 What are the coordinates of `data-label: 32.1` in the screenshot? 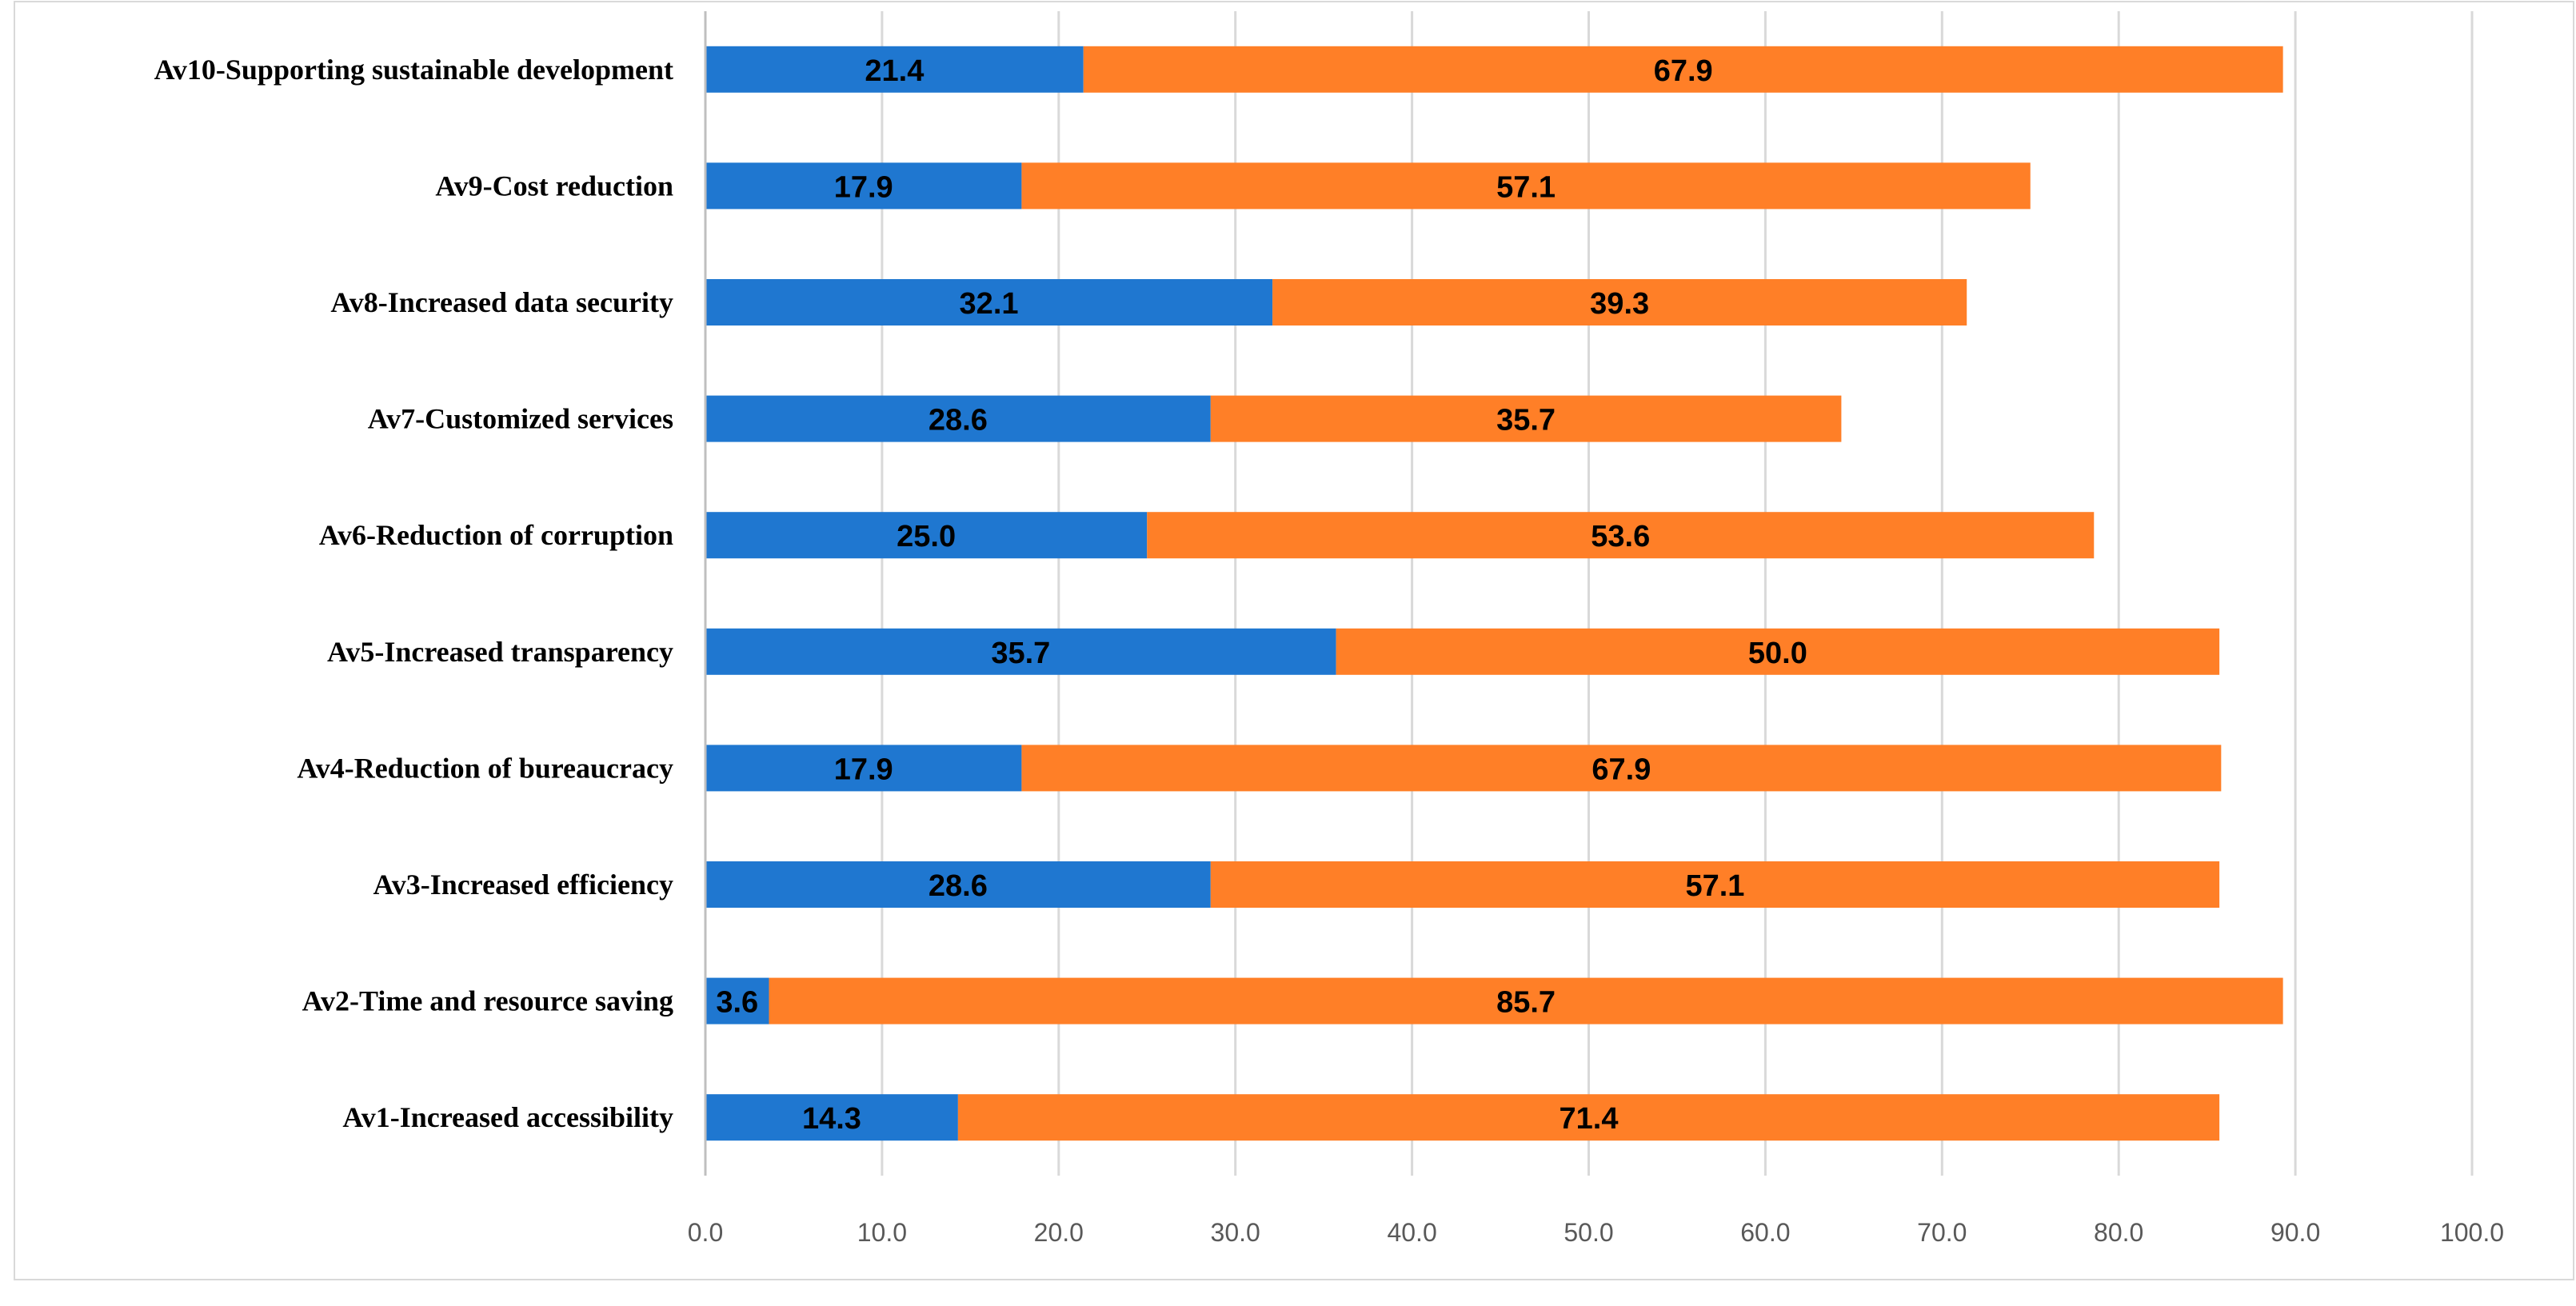 It's located at (990, 304).